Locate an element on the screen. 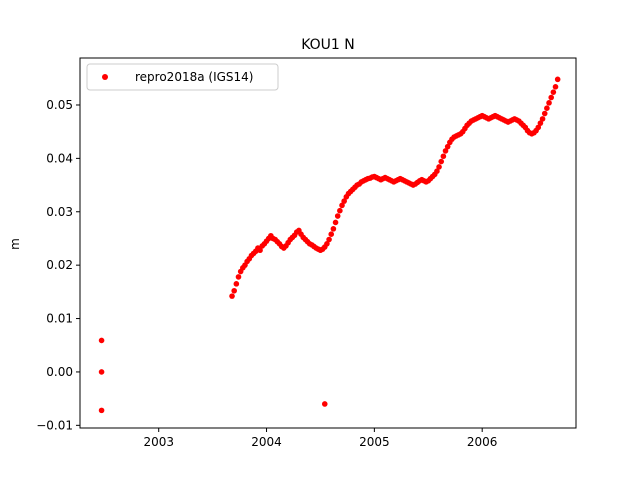 The height and width of the screenshot is (480, 640). y-tick-label: 0.02 is located at coordinates (59, 265).